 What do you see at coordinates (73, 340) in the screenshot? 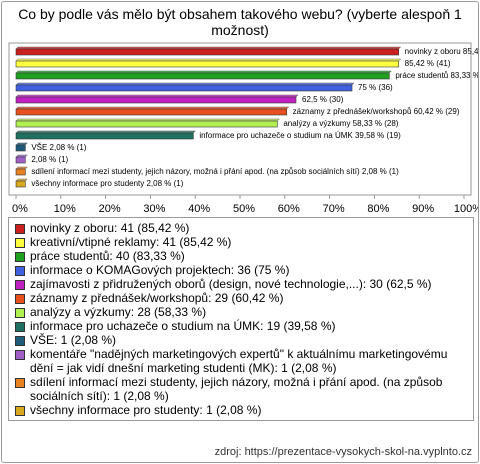
I see `legend-label: VŠE: 1 (2,08 %)` at bounding box center [73, 340].